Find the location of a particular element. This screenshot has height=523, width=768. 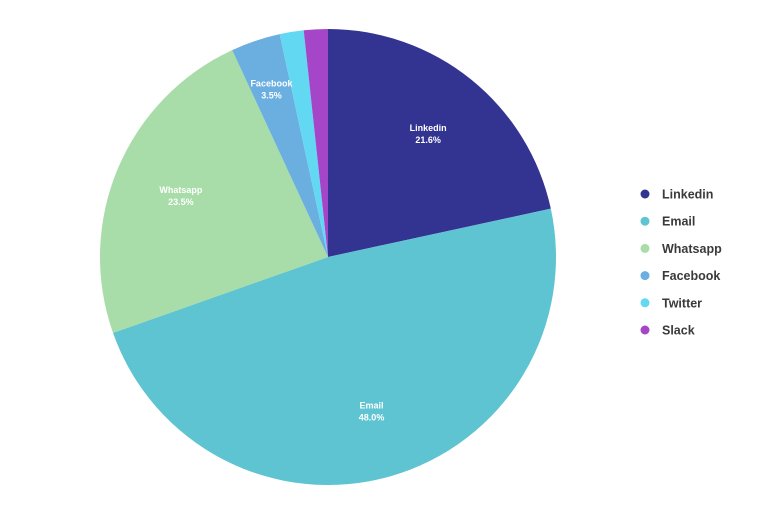

slice-value-linkedin: 21.6% is located at coordinates (428, 140).